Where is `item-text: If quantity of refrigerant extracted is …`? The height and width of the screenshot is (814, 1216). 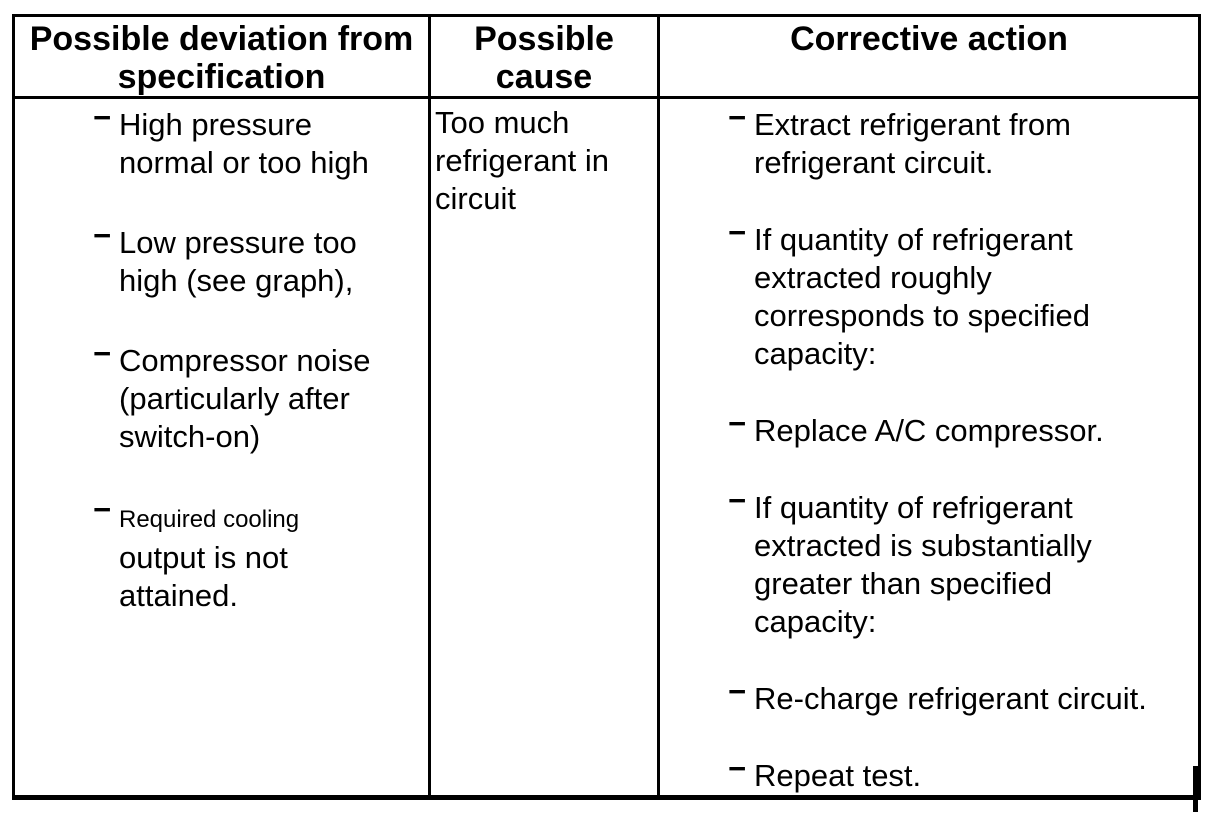
item-text: If quantity of refrigerant extracted is … is located at coordinates (923, 564).